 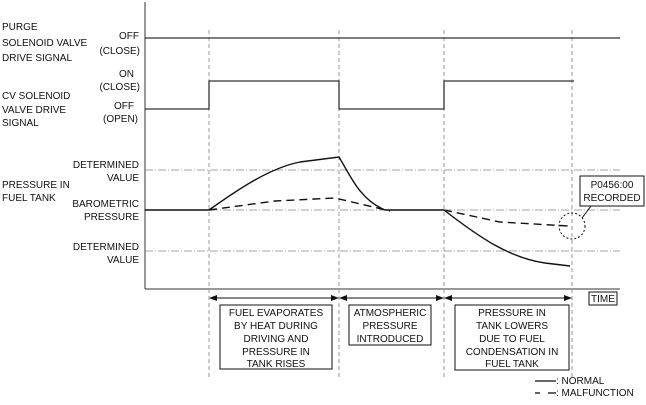 What do you see at coordinates (106, 254) in the screenshot?
I see `lower-determined-label: DETERMINED VALUE` at bounding box center [106, 254].